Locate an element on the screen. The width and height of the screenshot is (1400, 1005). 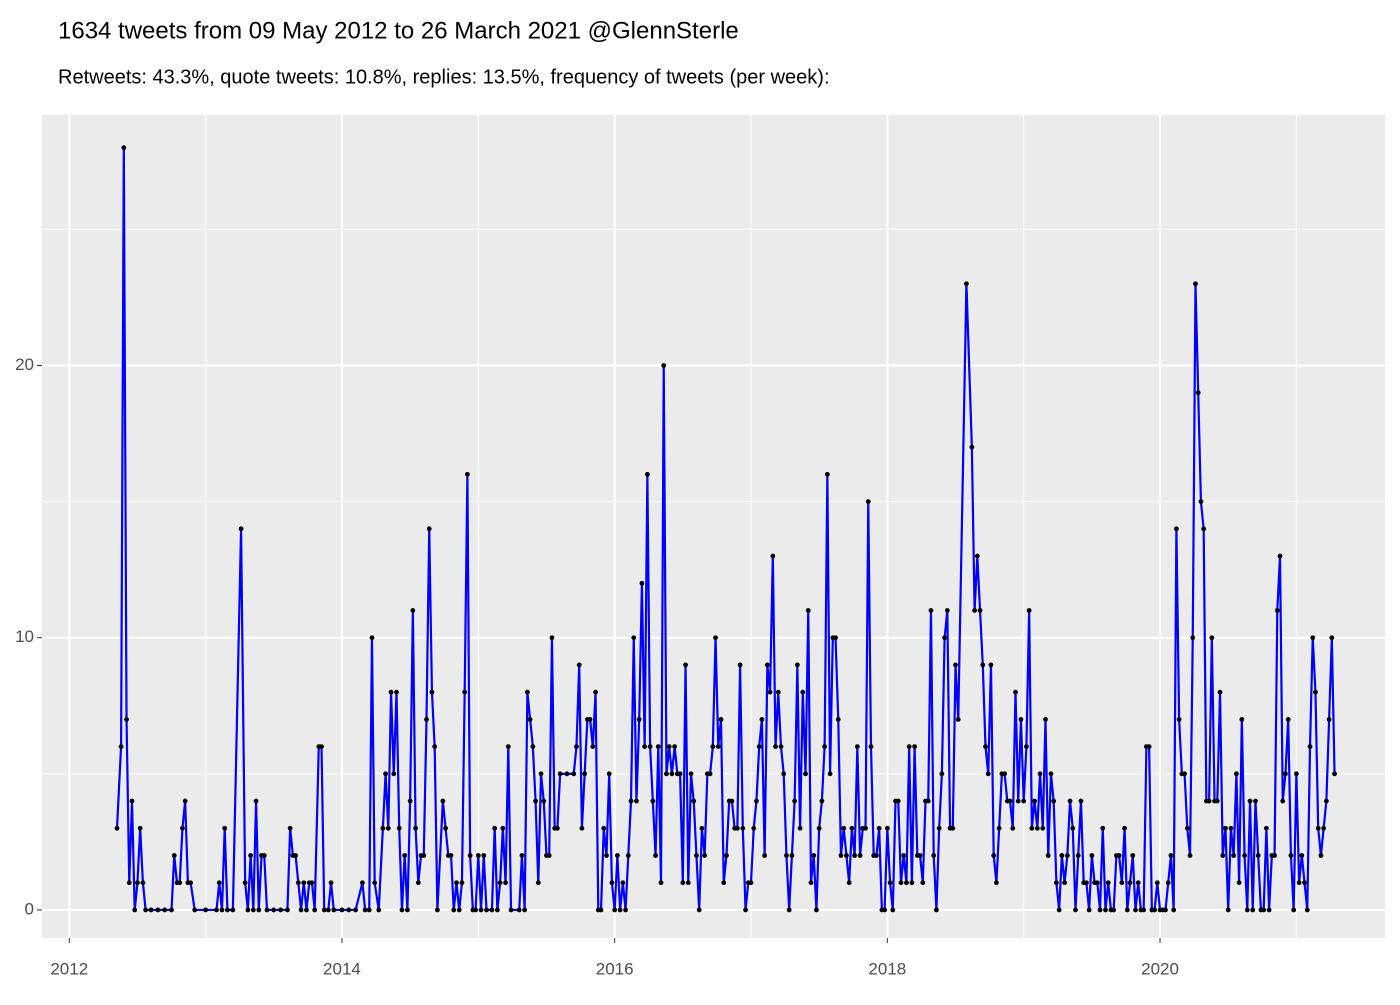
y-tick-label: 10 is located at coordinates (24, 636).